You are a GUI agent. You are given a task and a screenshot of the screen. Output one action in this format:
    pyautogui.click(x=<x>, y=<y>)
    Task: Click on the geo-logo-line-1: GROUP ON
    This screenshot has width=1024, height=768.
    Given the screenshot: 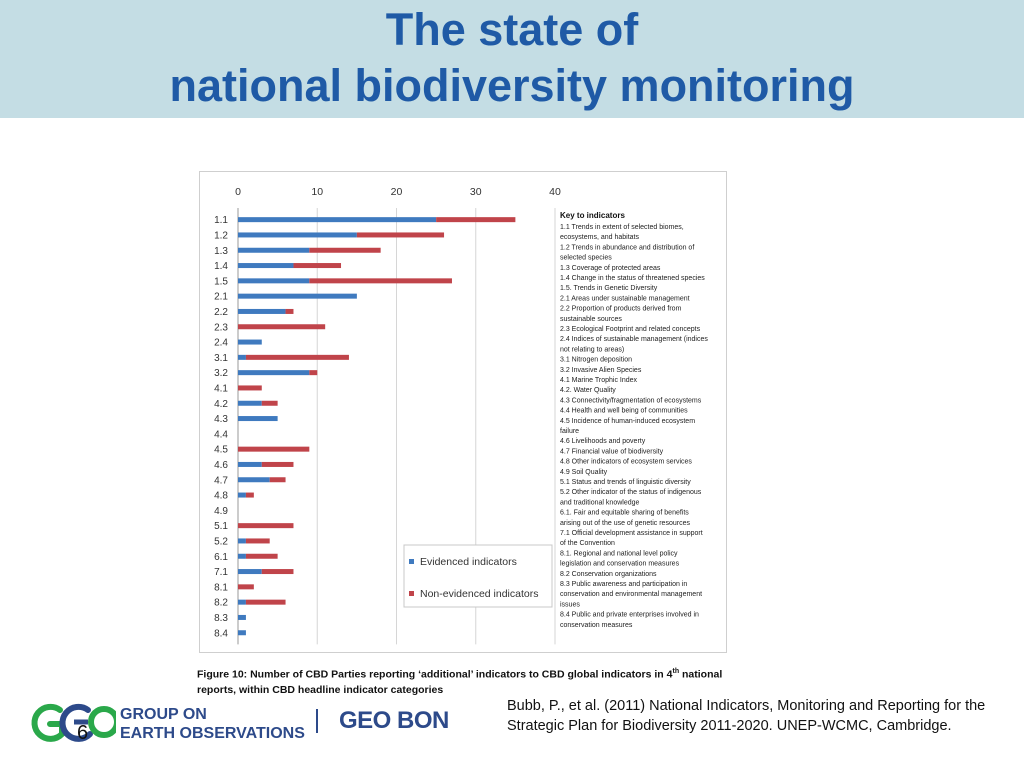 What is the action you would take?
    pyautogui.click(x=163, y=714)
    